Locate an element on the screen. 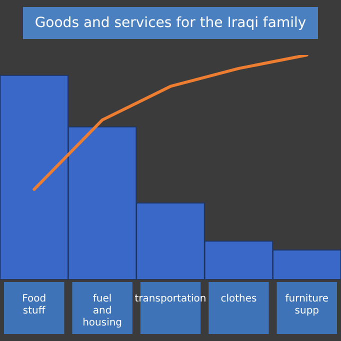 This screenshot has height=341, width=341. chart-title: Goods and services for the Iraqi family is located at coordinates (170, 22).